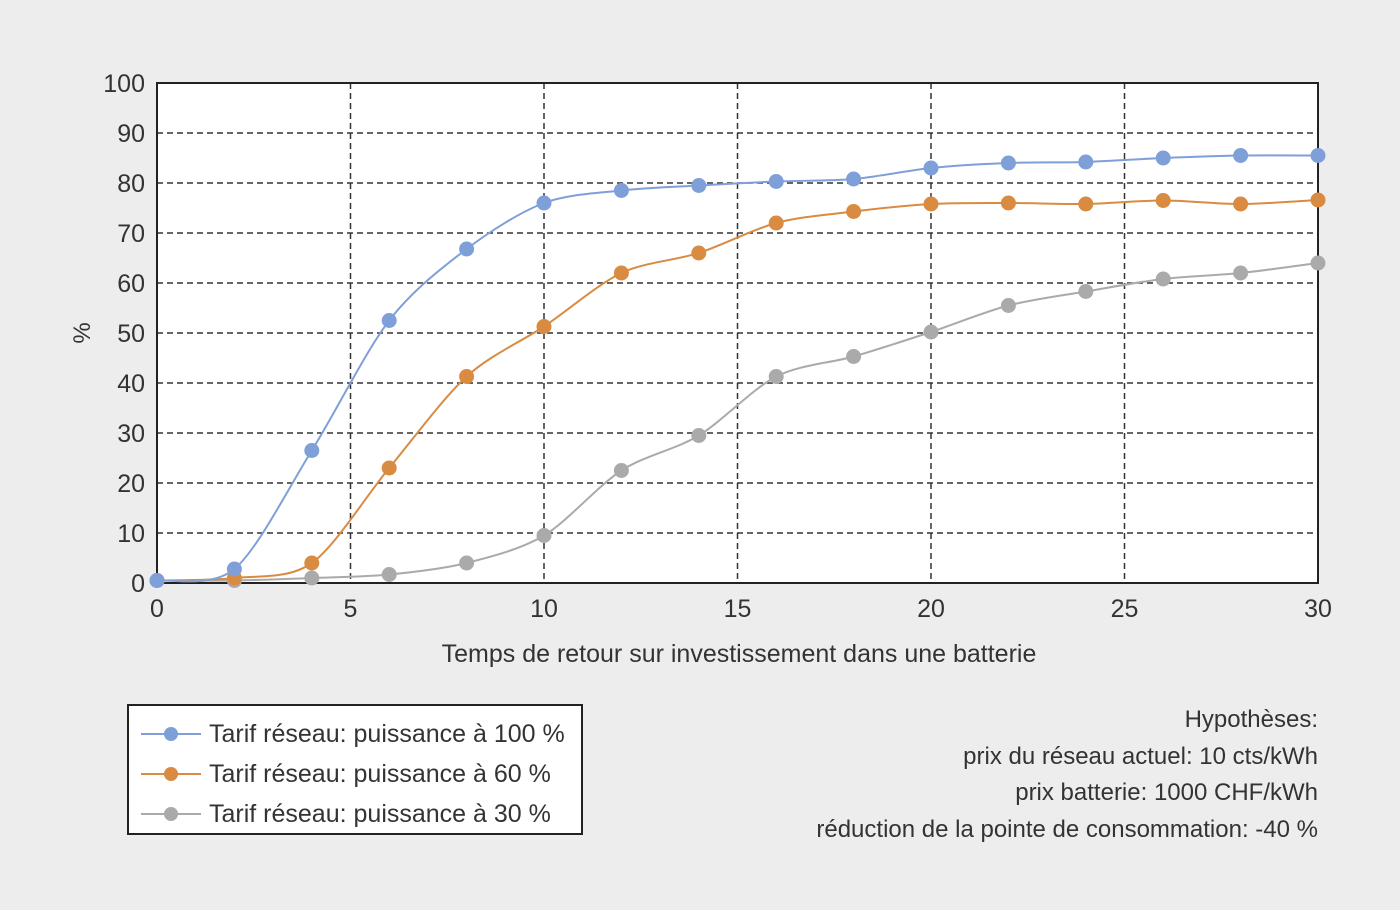  Describe the element at coordinates (380, 773) in the screenshot. I see `legend-label: Tarif réseau: puissance à 60 %` at that location.